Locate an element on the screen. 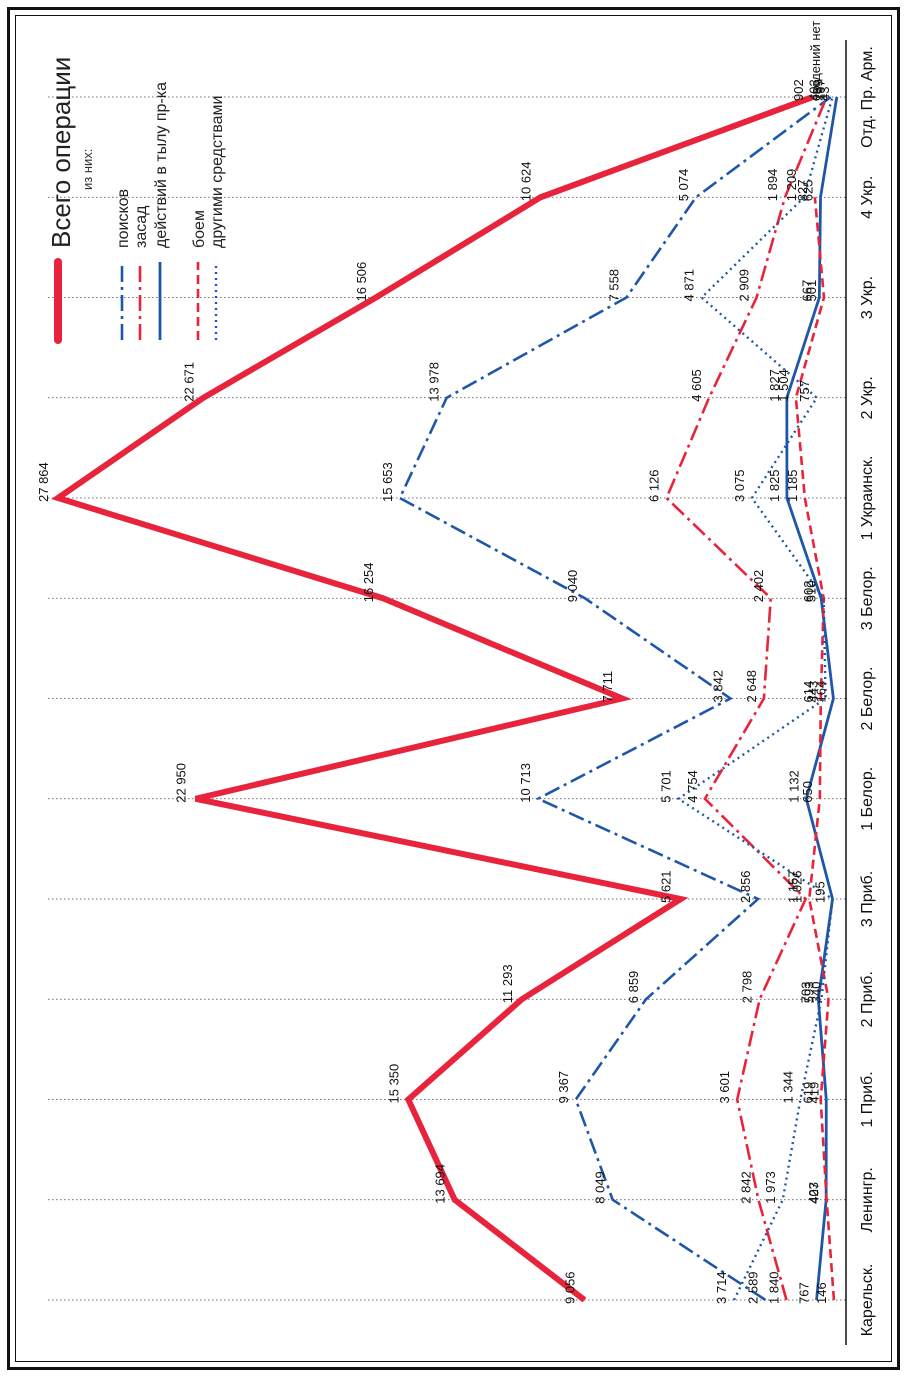 The width and height of the screenshot is (907, 1377). value-label: 197 is located at coordinates (819, 90).